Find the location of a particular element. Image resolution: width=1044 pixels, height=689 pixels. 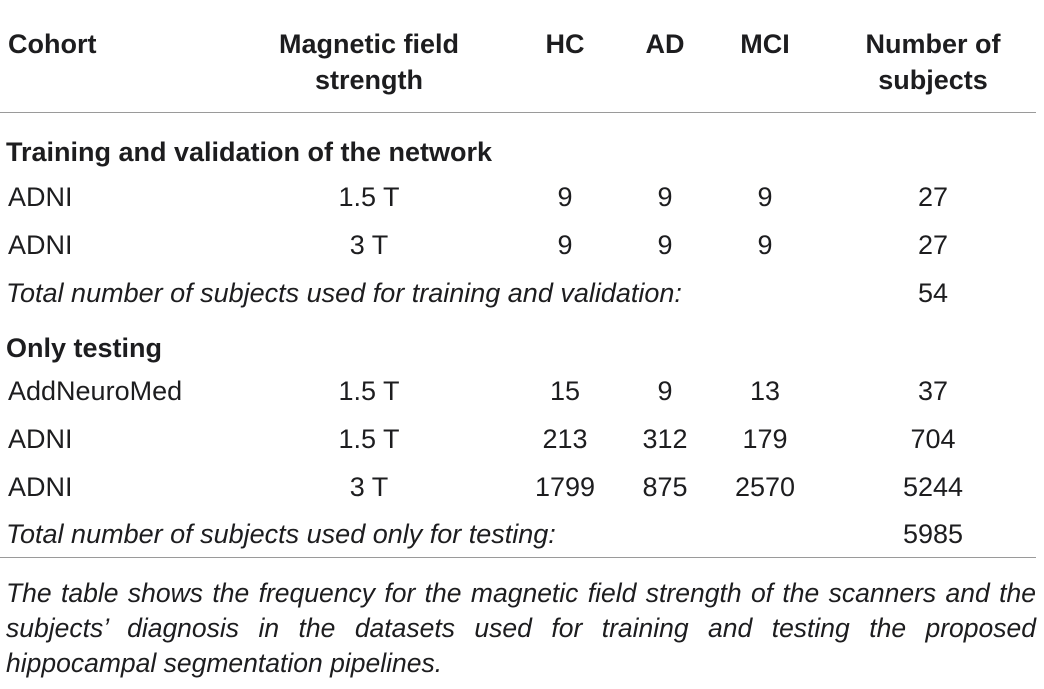

cell-mci: 2570 is located at coordinates (765, 487).